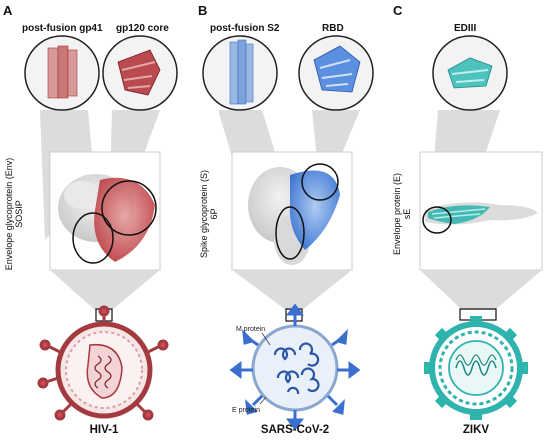  I want to click on protein-label-env: Envelope glycoprotein (Env) SOSIP, so click(17, 214).